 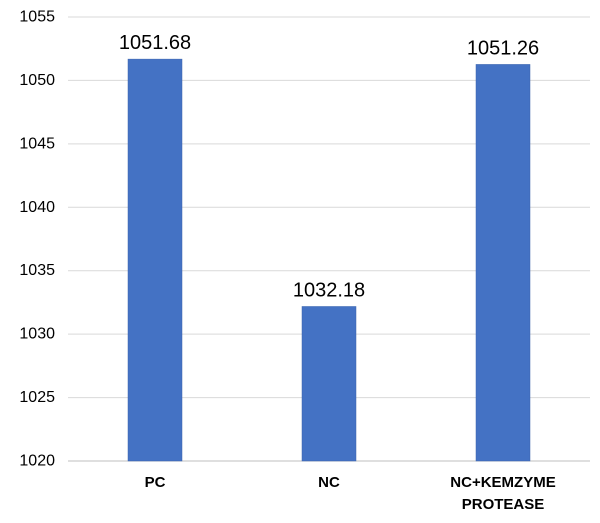 I want to click on category-label: NC+KEMZYME, so click(x=502, y=482).